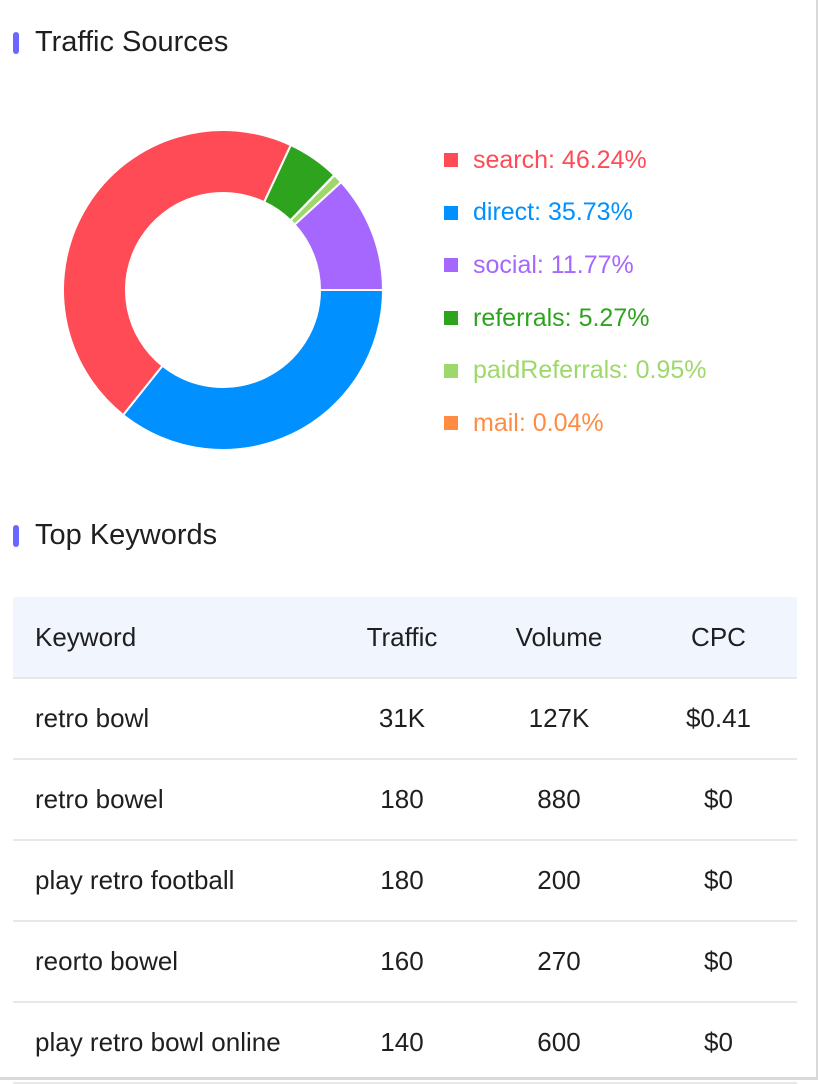 This screenshot has width=818, height=1084. What do you see at coordinates (169, 1043) in the screenshot?
I see `keyword-cell: play retro bowl online` at bounding box center [169, 1043].